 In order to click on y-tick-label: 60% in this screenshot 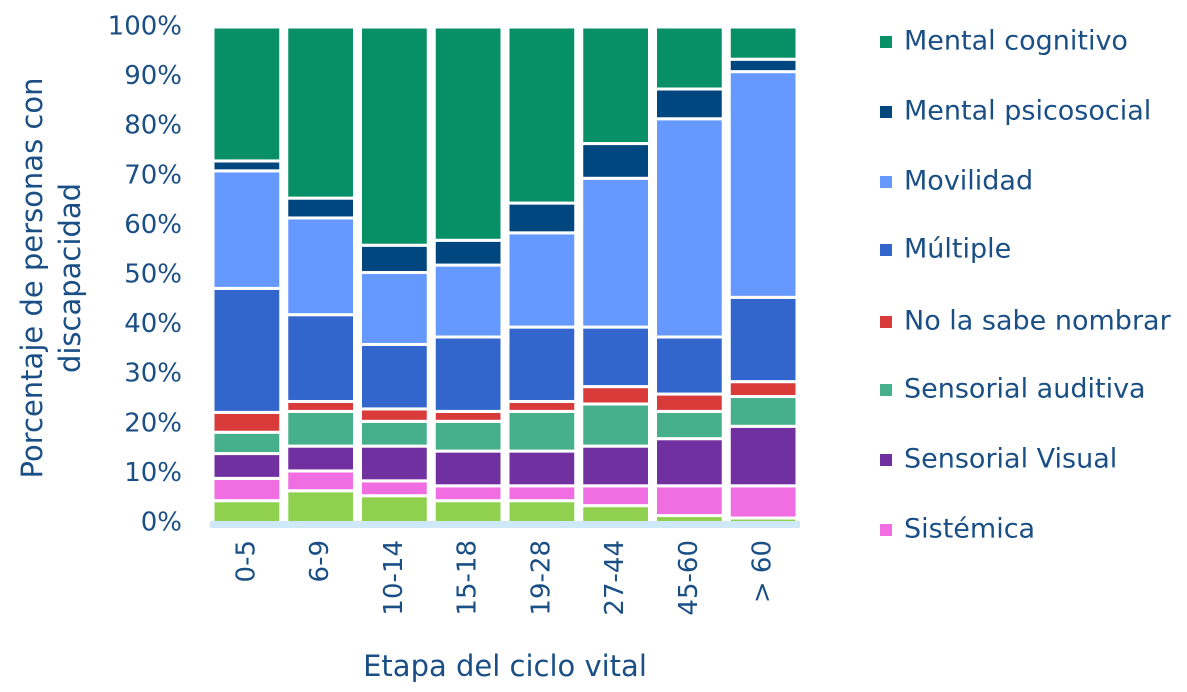, I will do `click(153, 225)`.